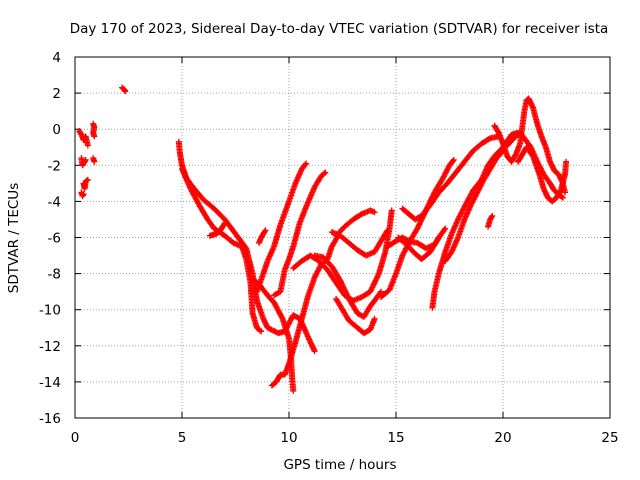 The width and height of the screenshot is (640, 480). What do you see at coordinates (345, 438) in the screenshot?
I see `x-tick-labels: 0 5 10 15 20 25` at bounding box center [345, 438].